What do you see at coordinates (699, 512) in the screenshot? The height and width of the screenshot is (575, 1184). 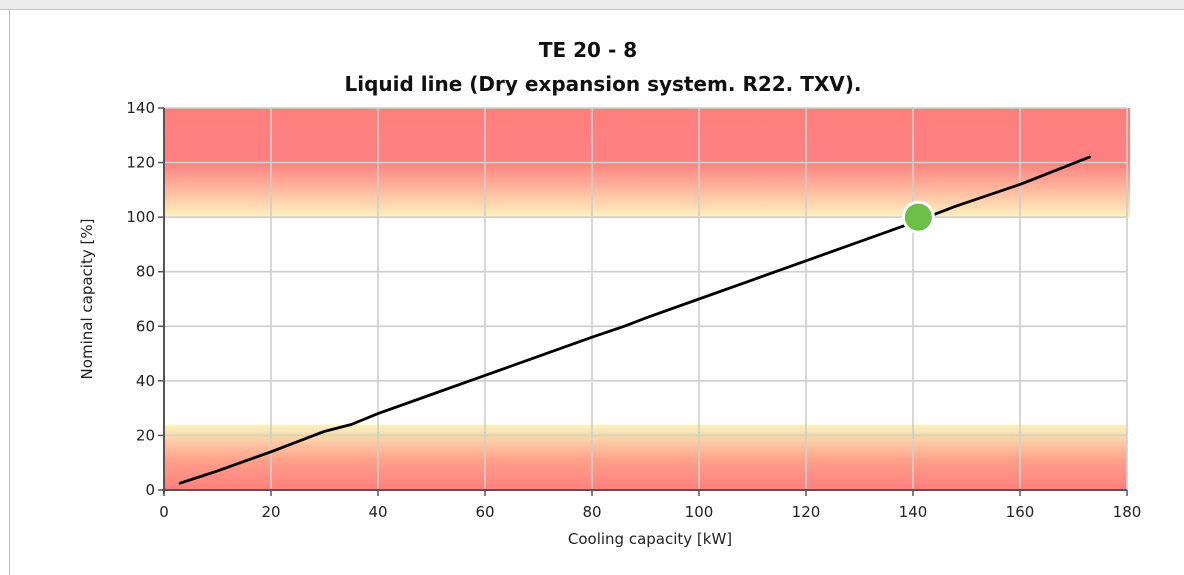 I see `x-tick-label: 100` at bounding box center [699, 512].